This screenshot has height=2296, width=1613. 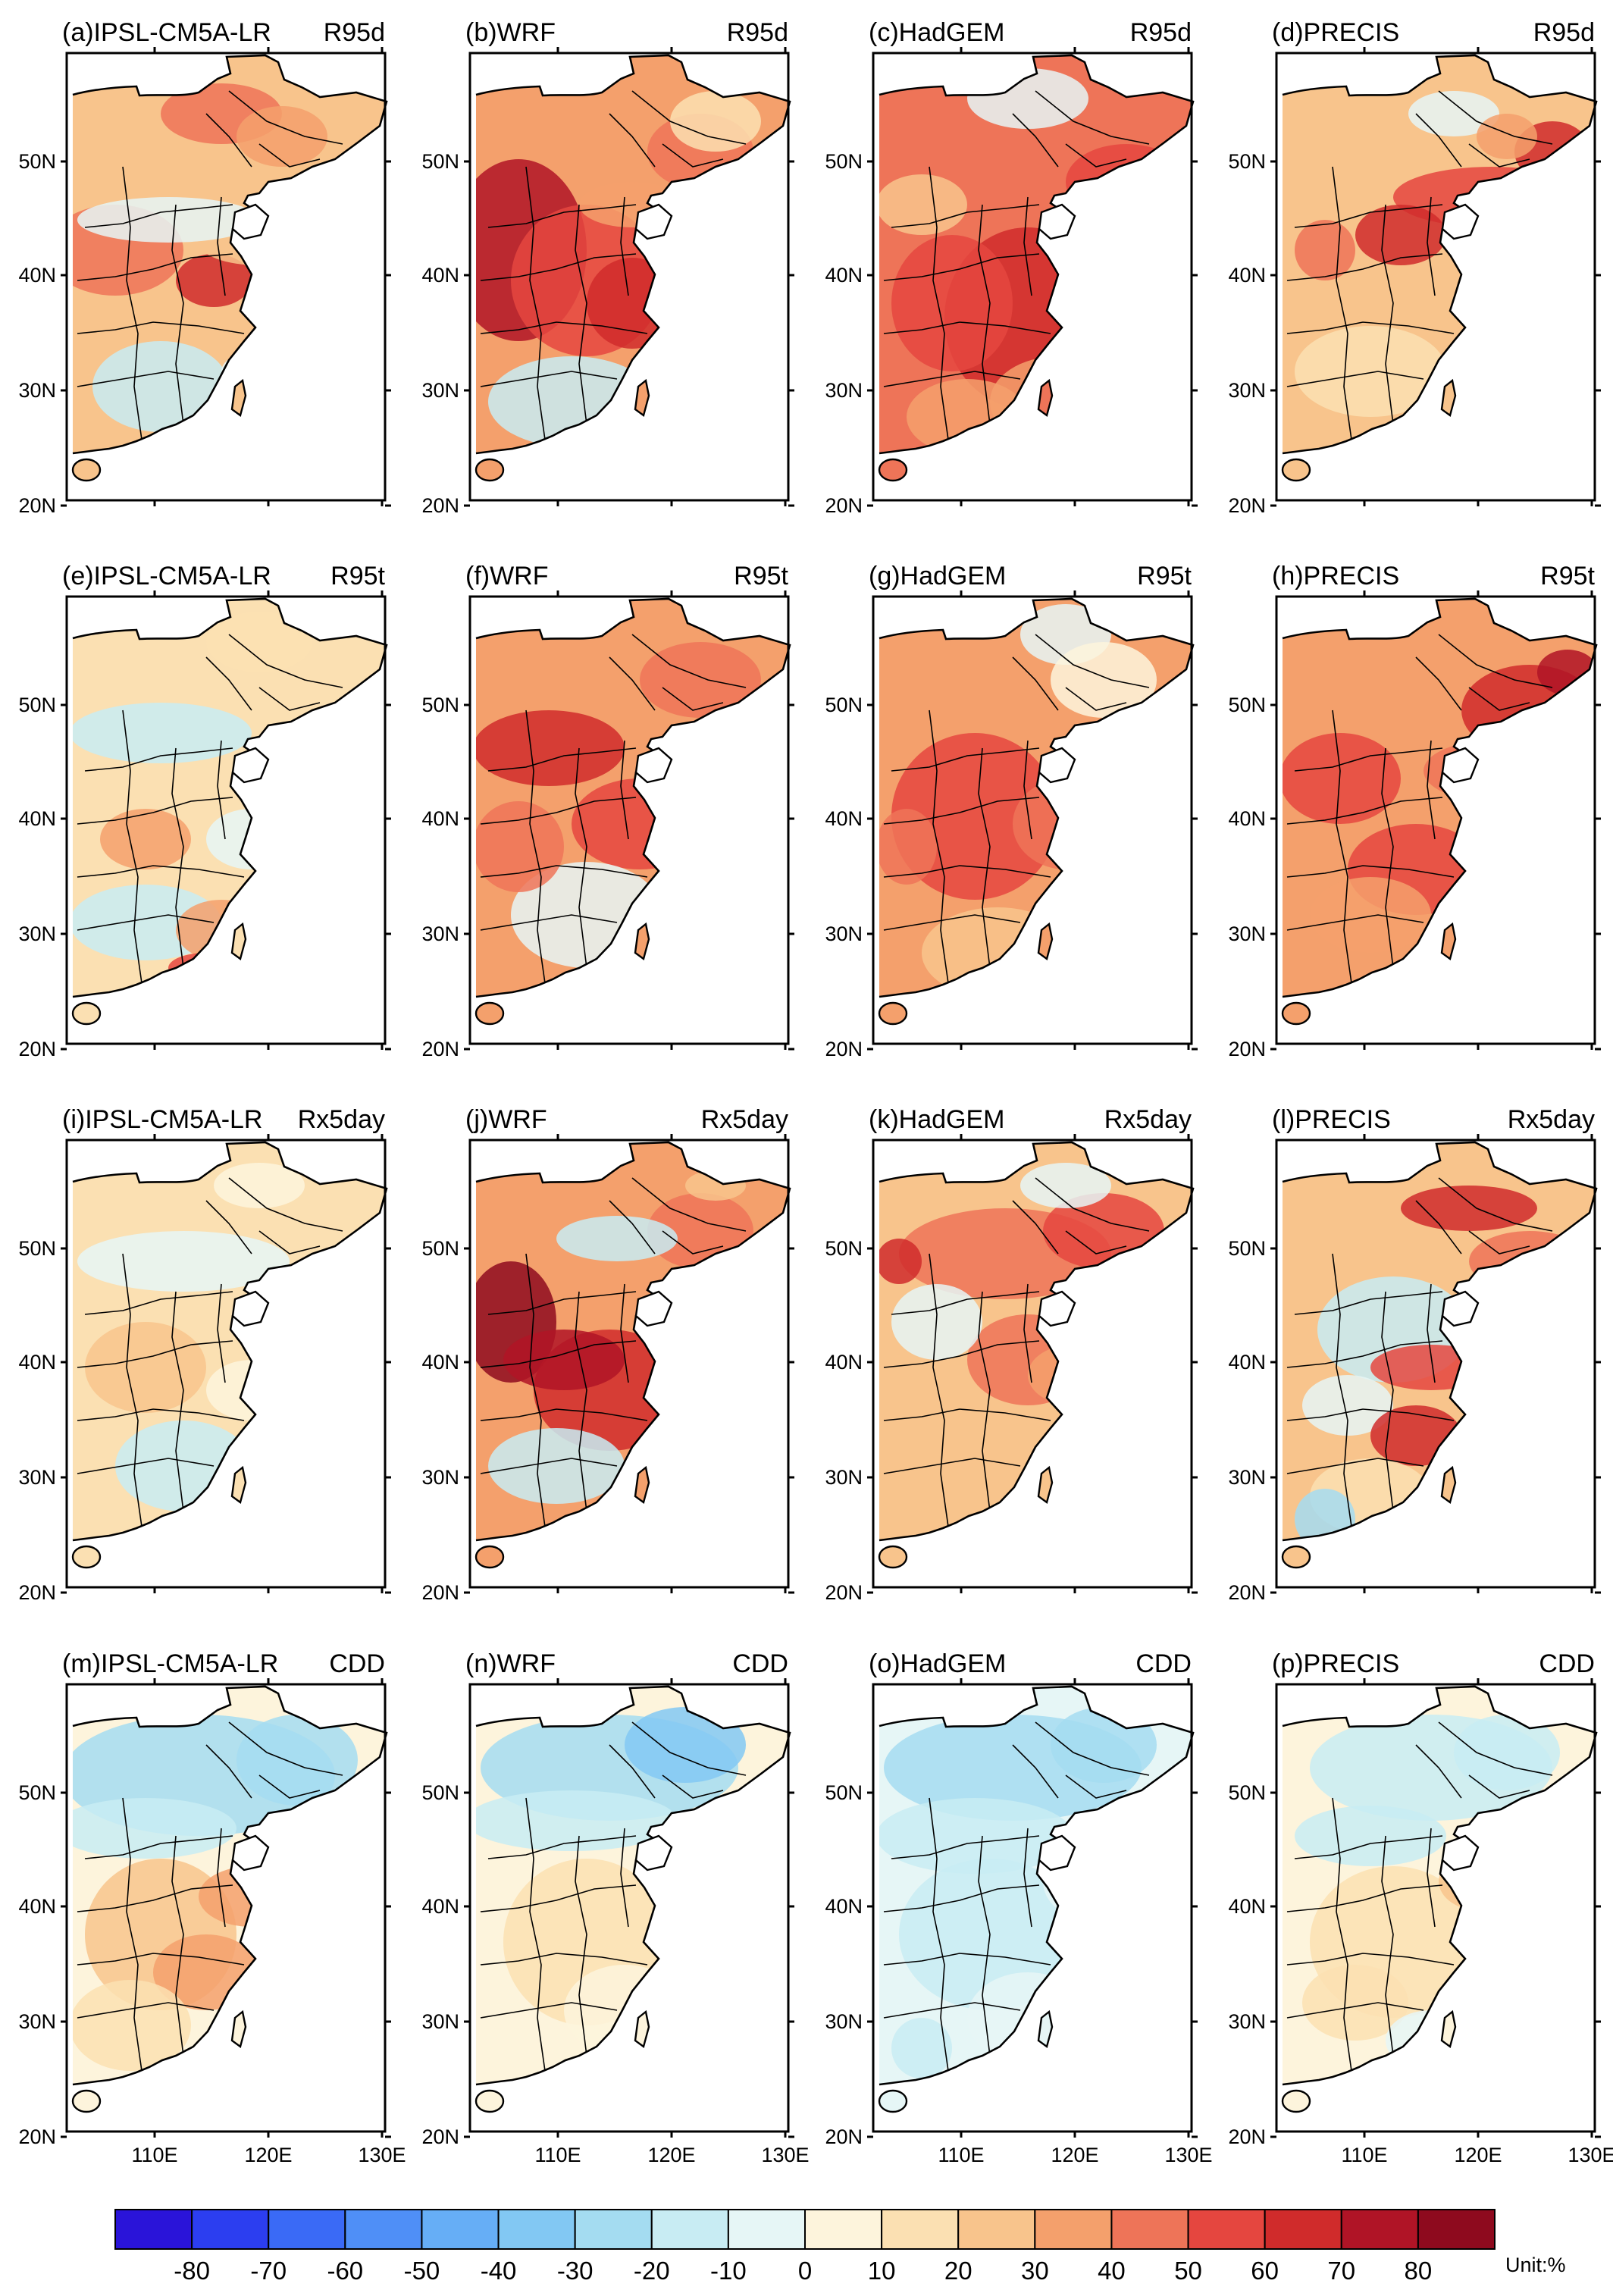 I want to click on colorbar-tick-label: 30, so click(x=1035, y=2271).